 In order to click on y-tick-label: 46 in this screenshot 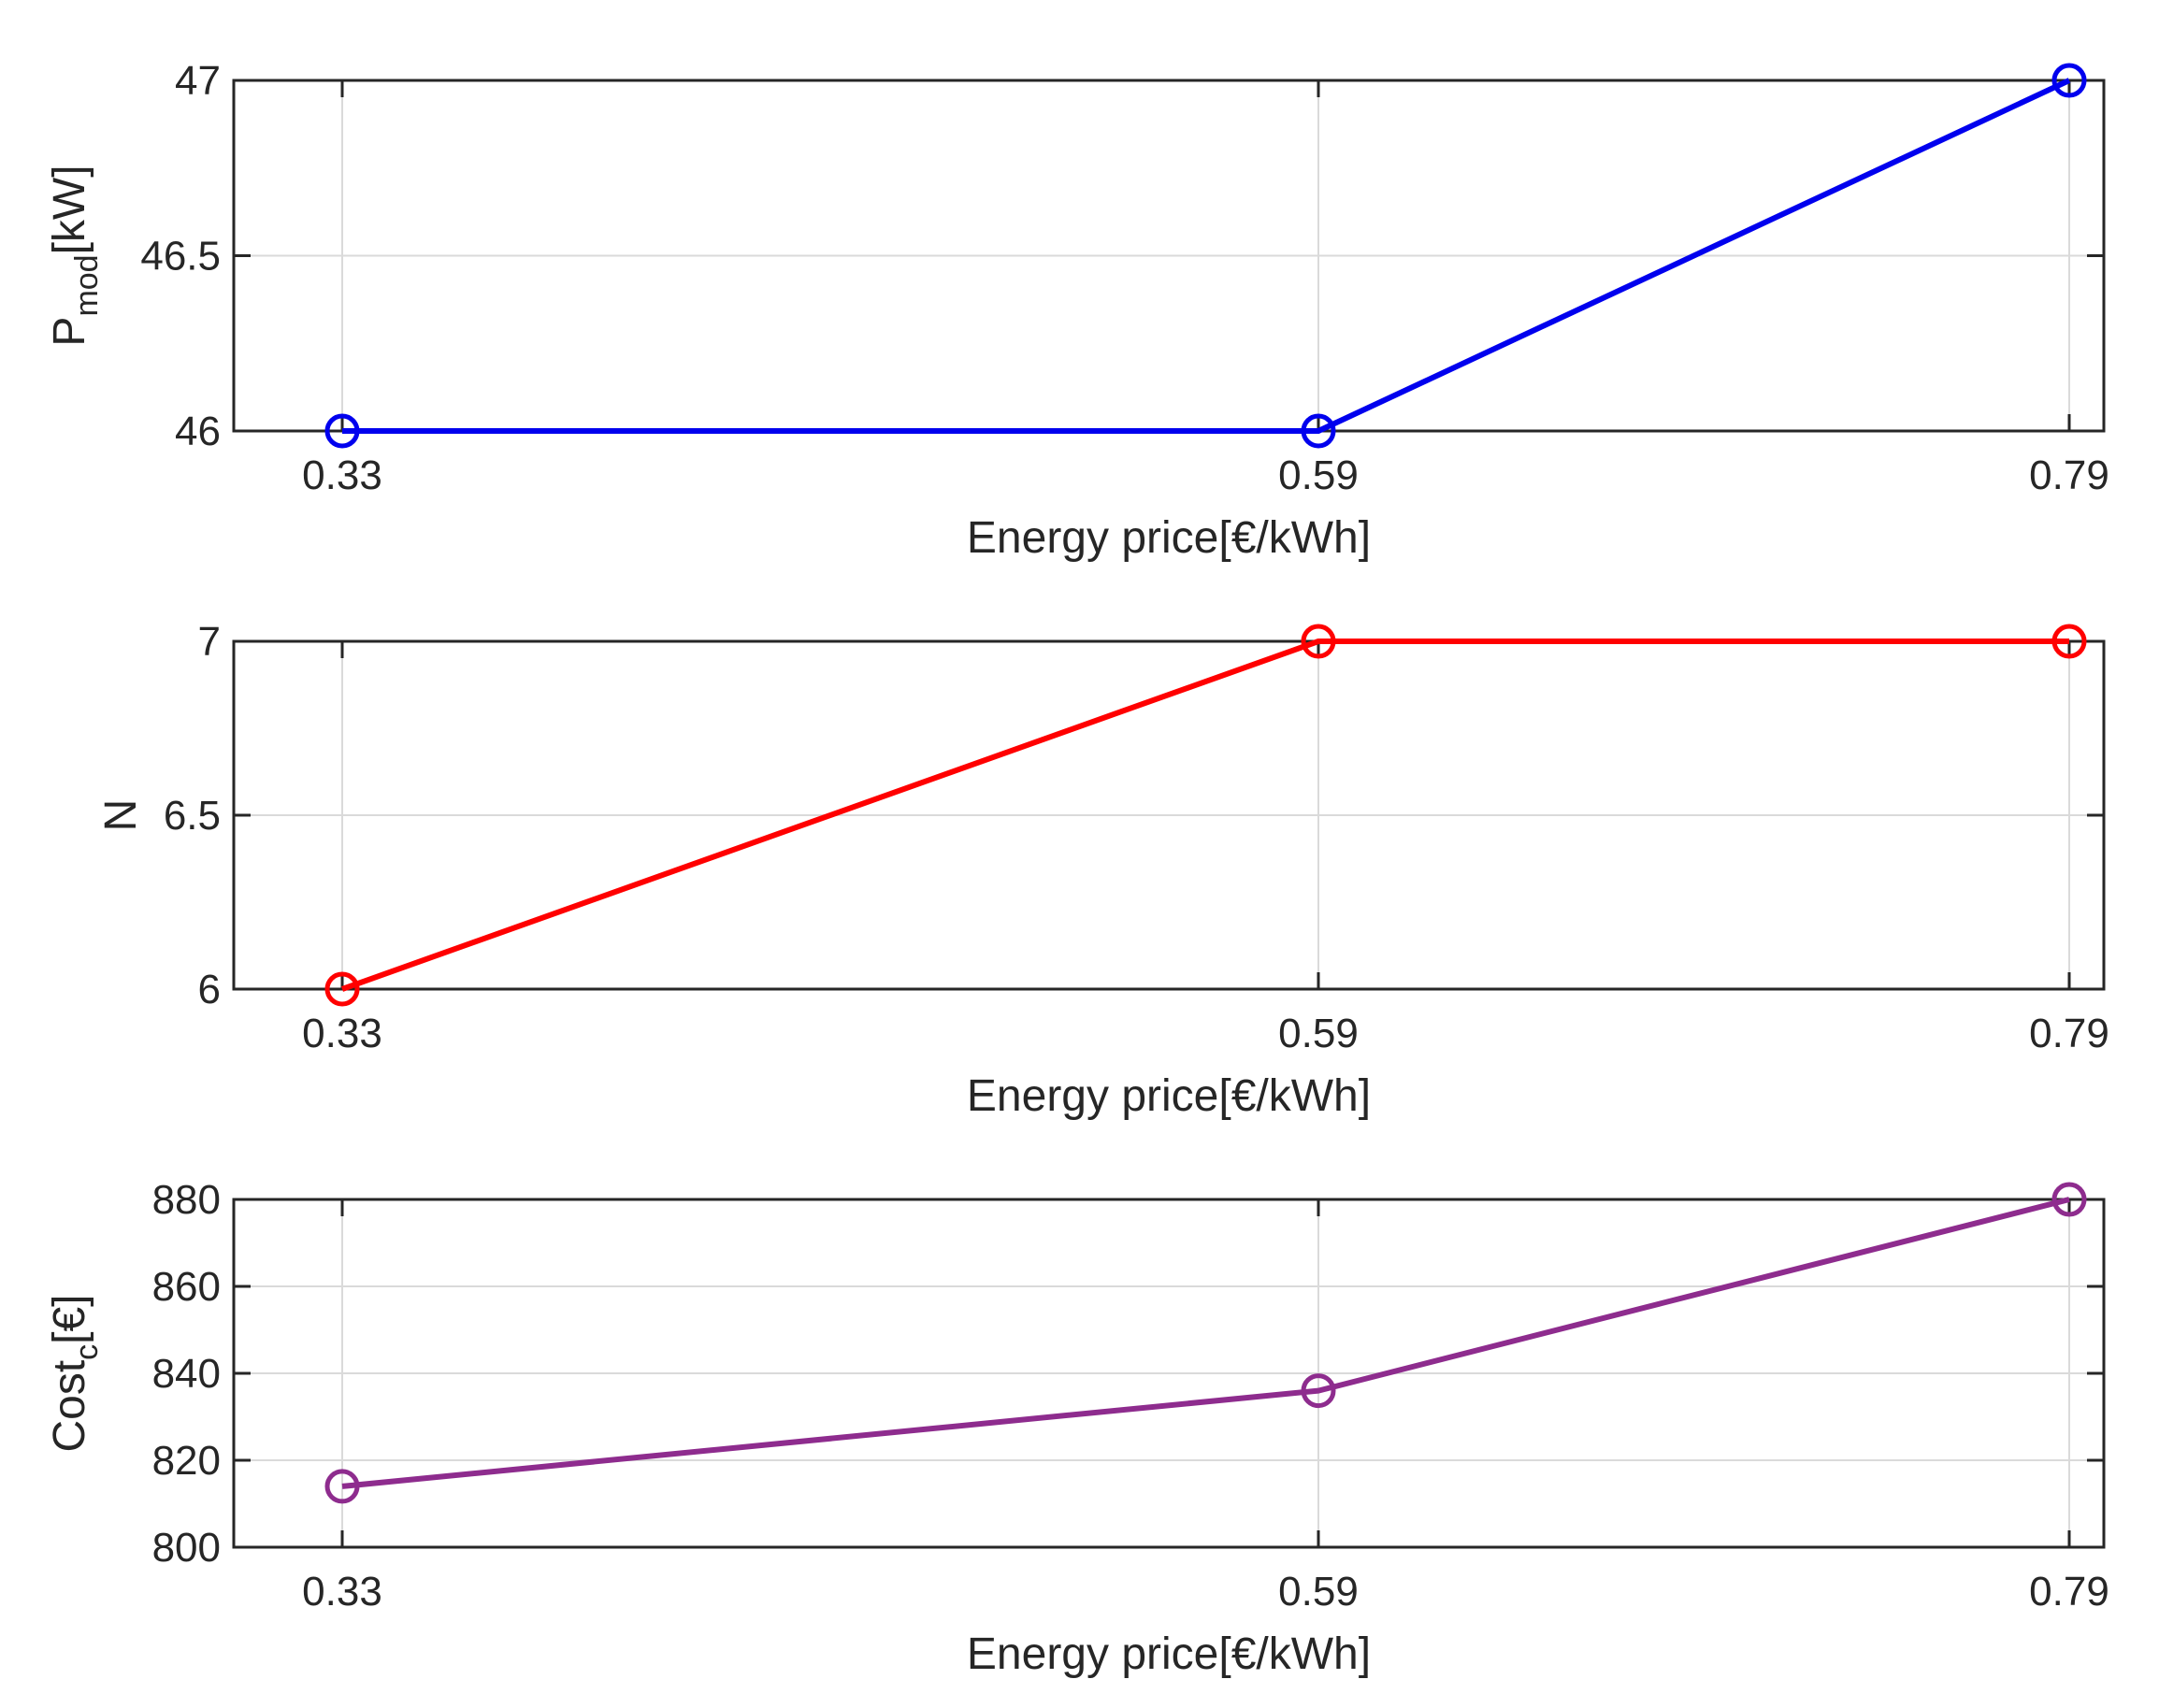, I will do `click(198, 431)`.